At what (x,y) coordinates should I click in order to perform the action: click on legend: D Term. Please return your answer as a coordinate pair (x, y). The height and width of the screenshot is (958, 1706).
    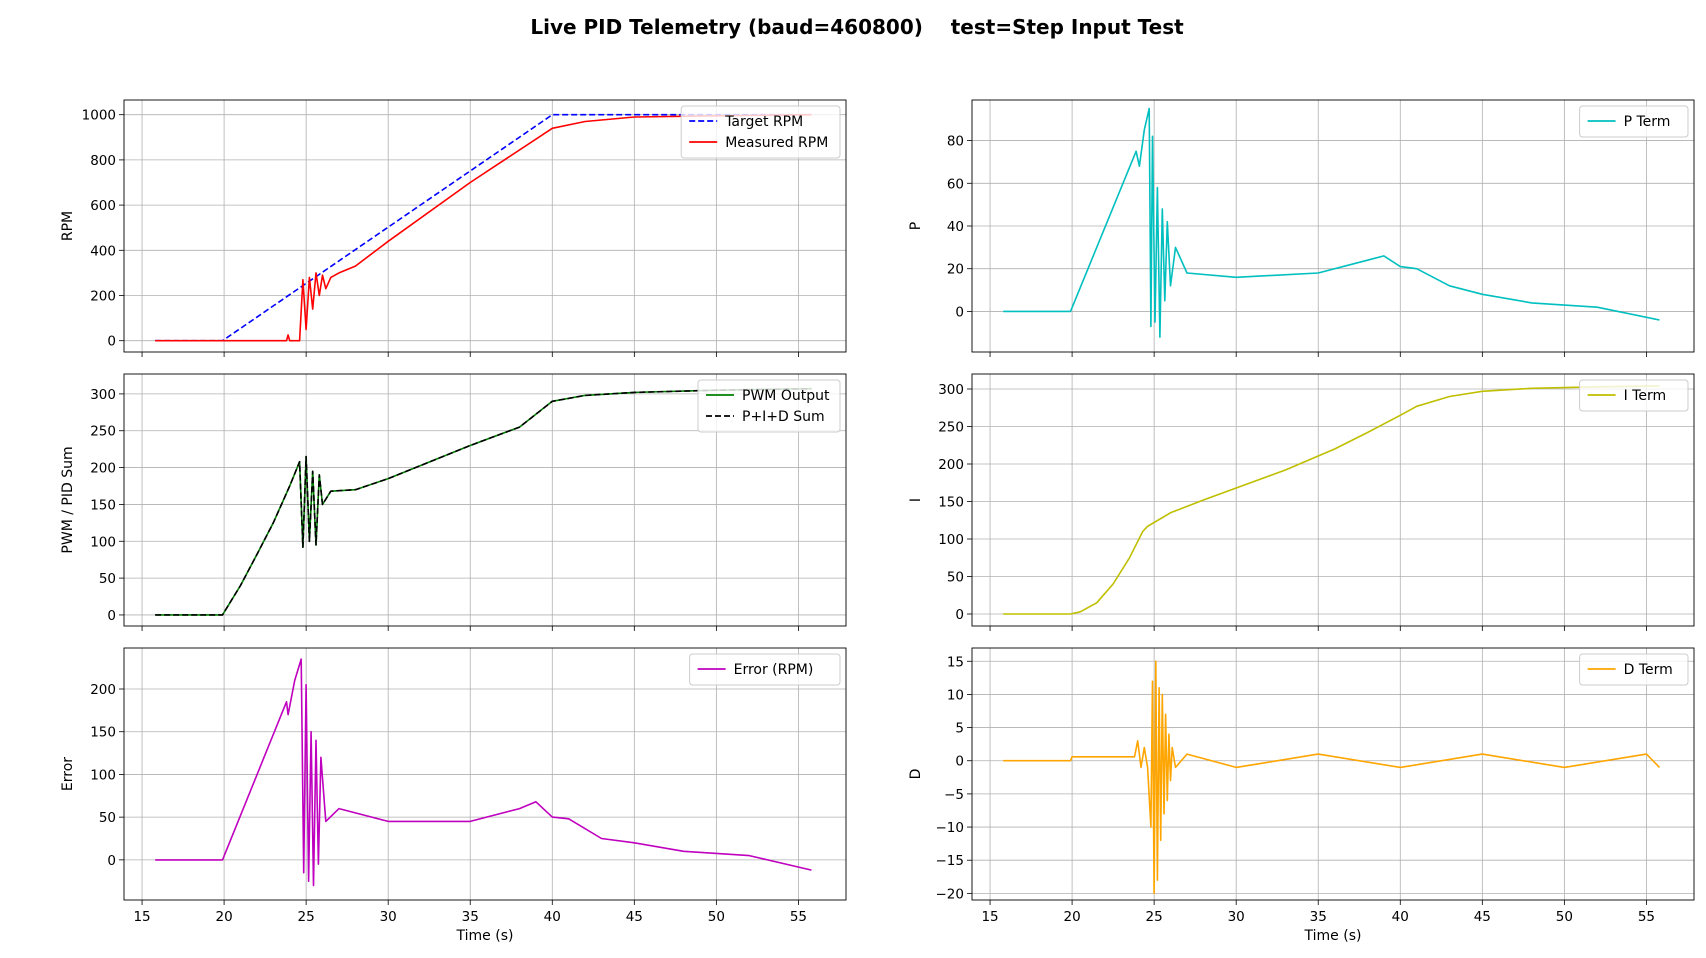
    Looking at the image, I should click on (1634, 669).